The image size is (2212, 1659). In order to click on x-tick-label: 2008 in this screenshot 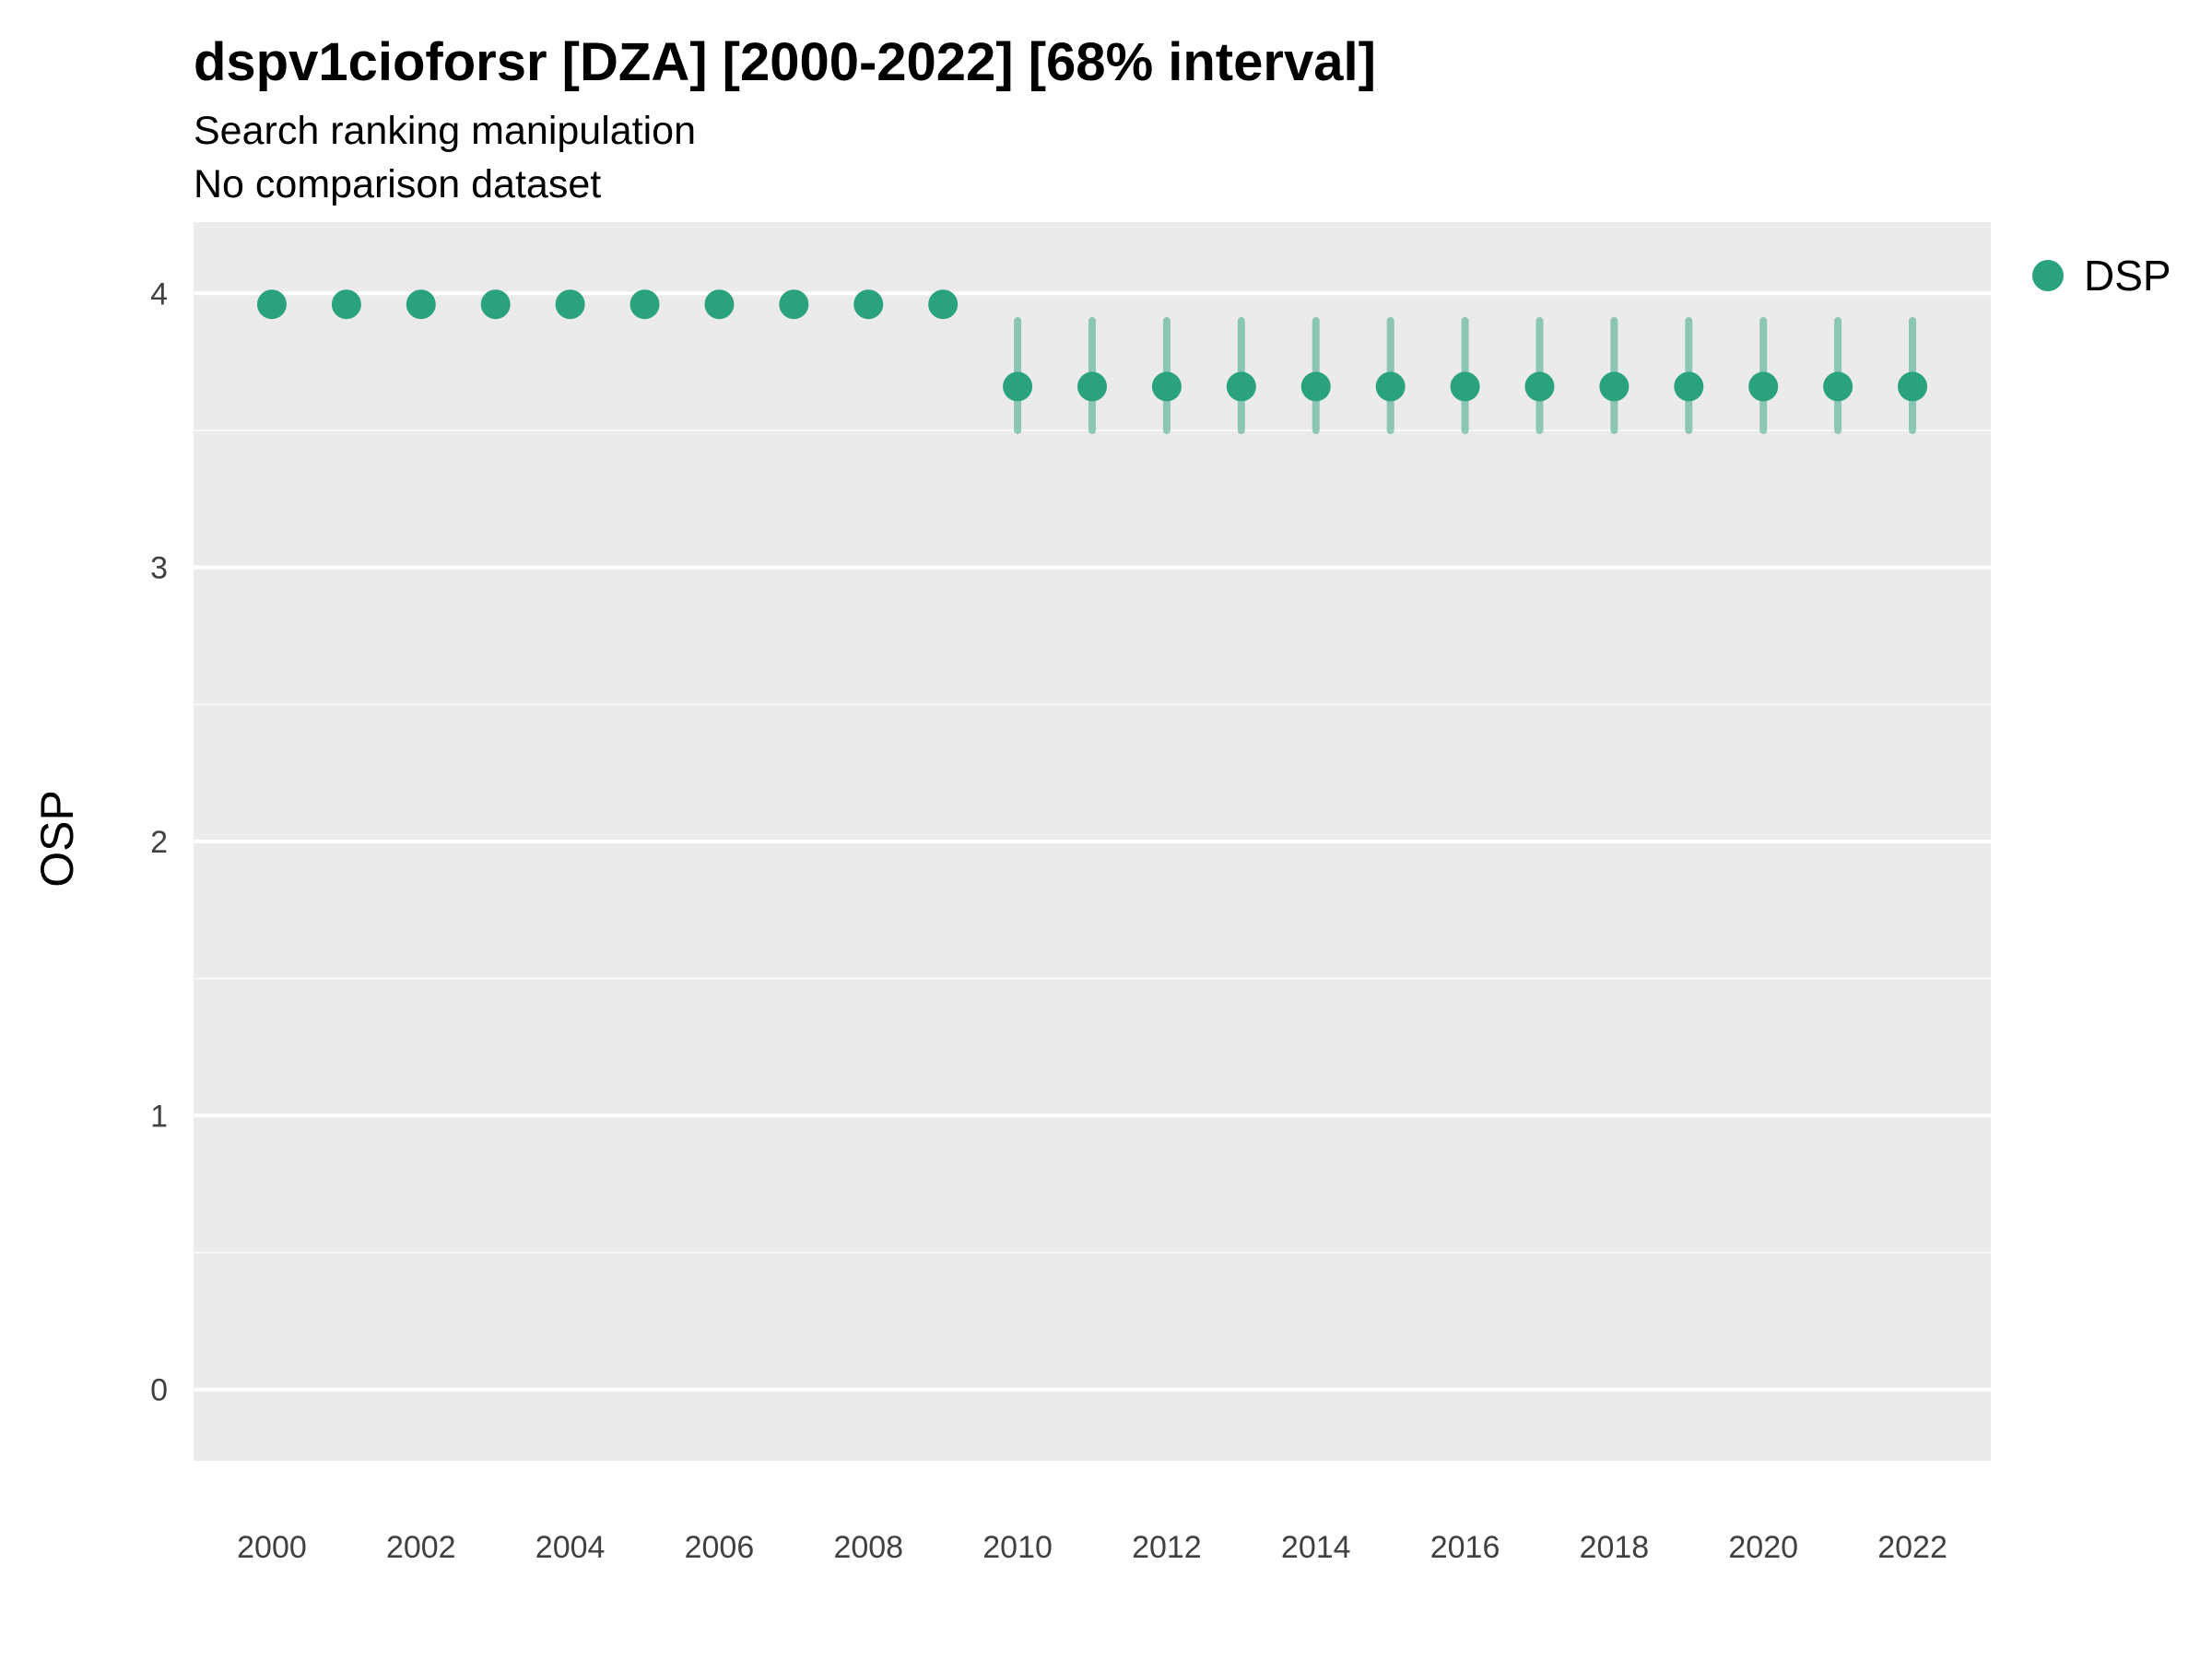, I will do `click(868, 1547)`.